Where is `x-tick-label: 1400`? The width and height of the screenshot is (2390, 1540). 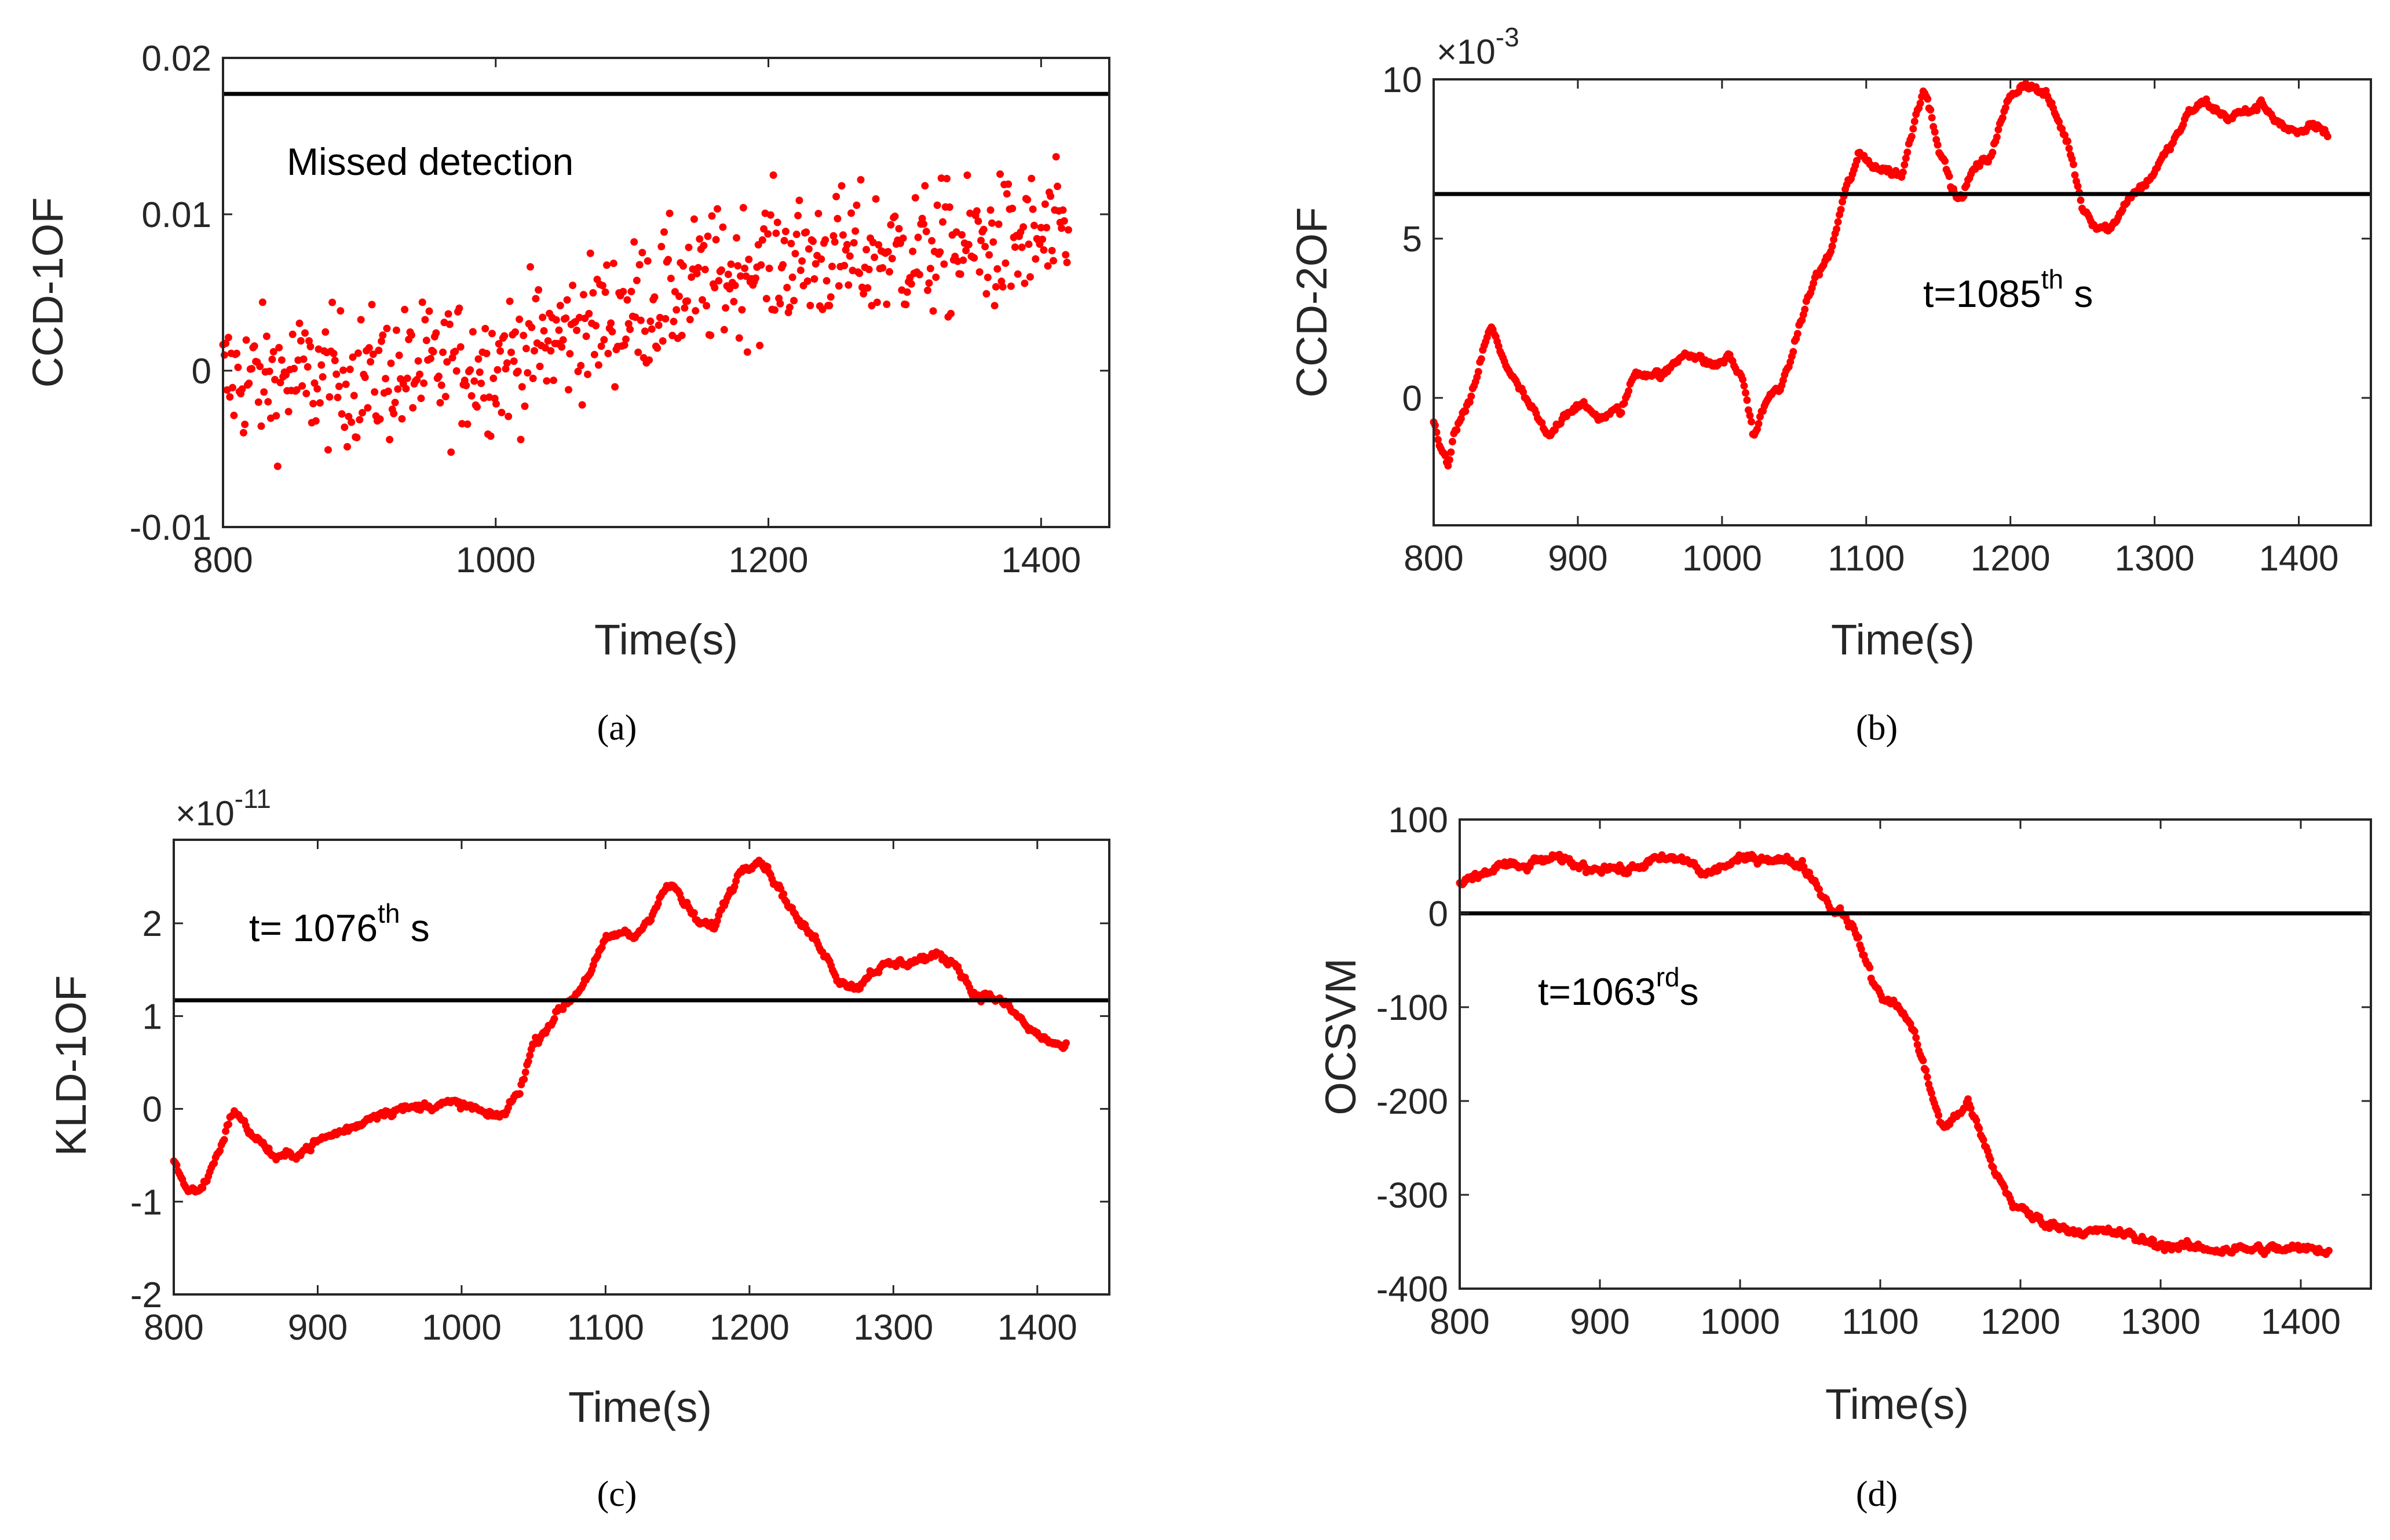
x-tick-label: 1400 is located at coordinates (1037, 1328).